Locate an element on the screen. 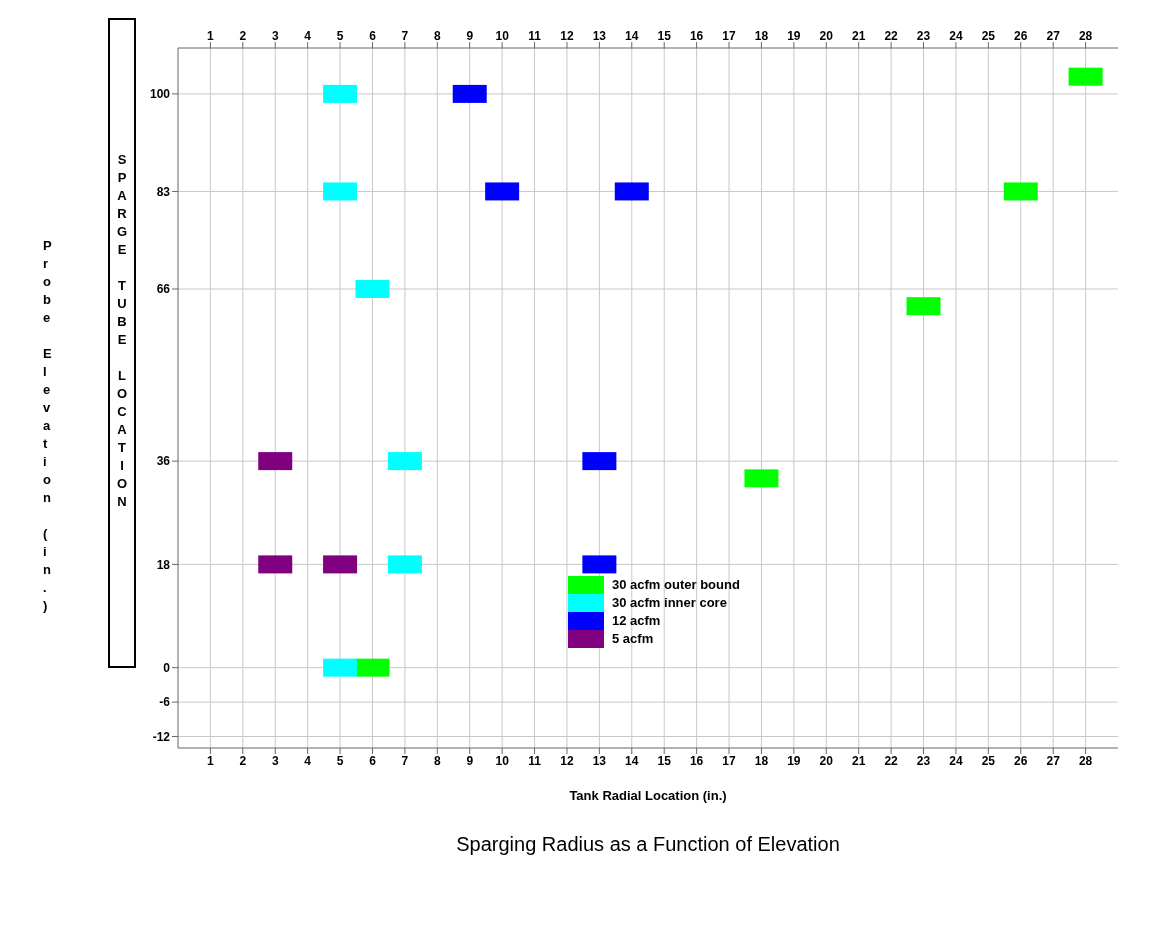 Image resolution: width=1154 pixels, height=928 pixels. x-tick-label: 13 is located at coordinates (599, 36).